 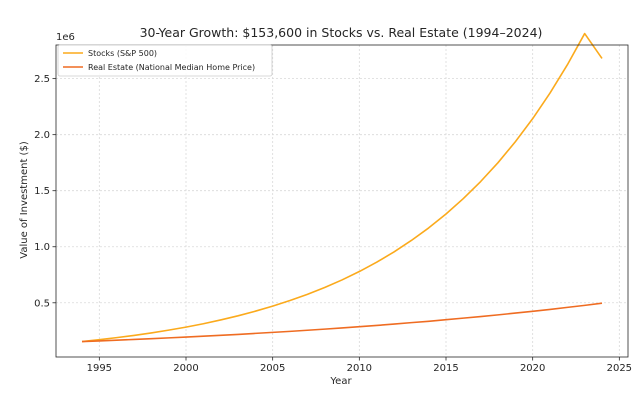 I want to click on x-tick-label: 2010, so click(x=359, y=368).